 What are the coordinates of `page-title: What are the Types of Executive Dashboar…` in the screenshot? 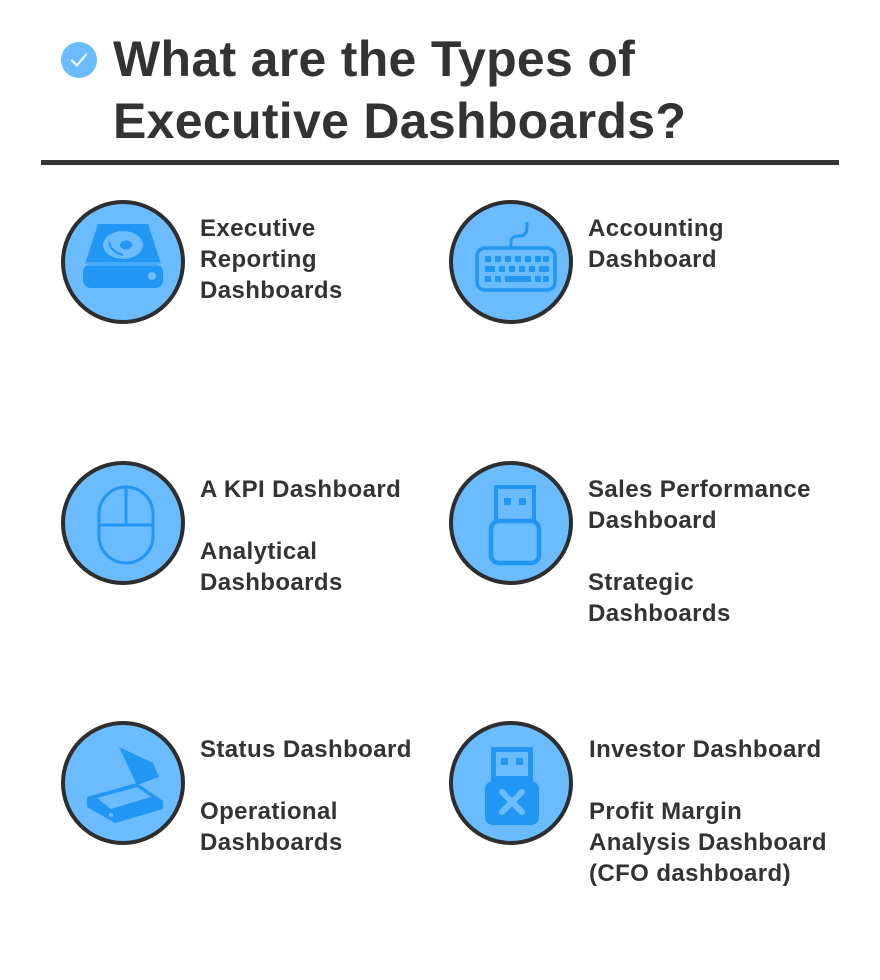 It's located at (399, 90).